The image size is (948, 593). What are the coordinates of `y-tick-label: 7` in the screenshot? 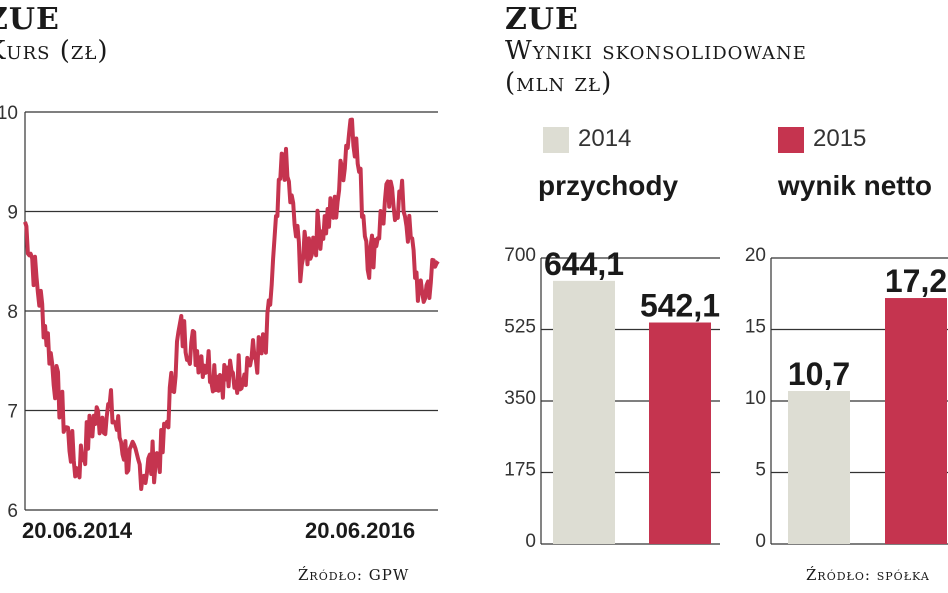 It's located at (12, 412).